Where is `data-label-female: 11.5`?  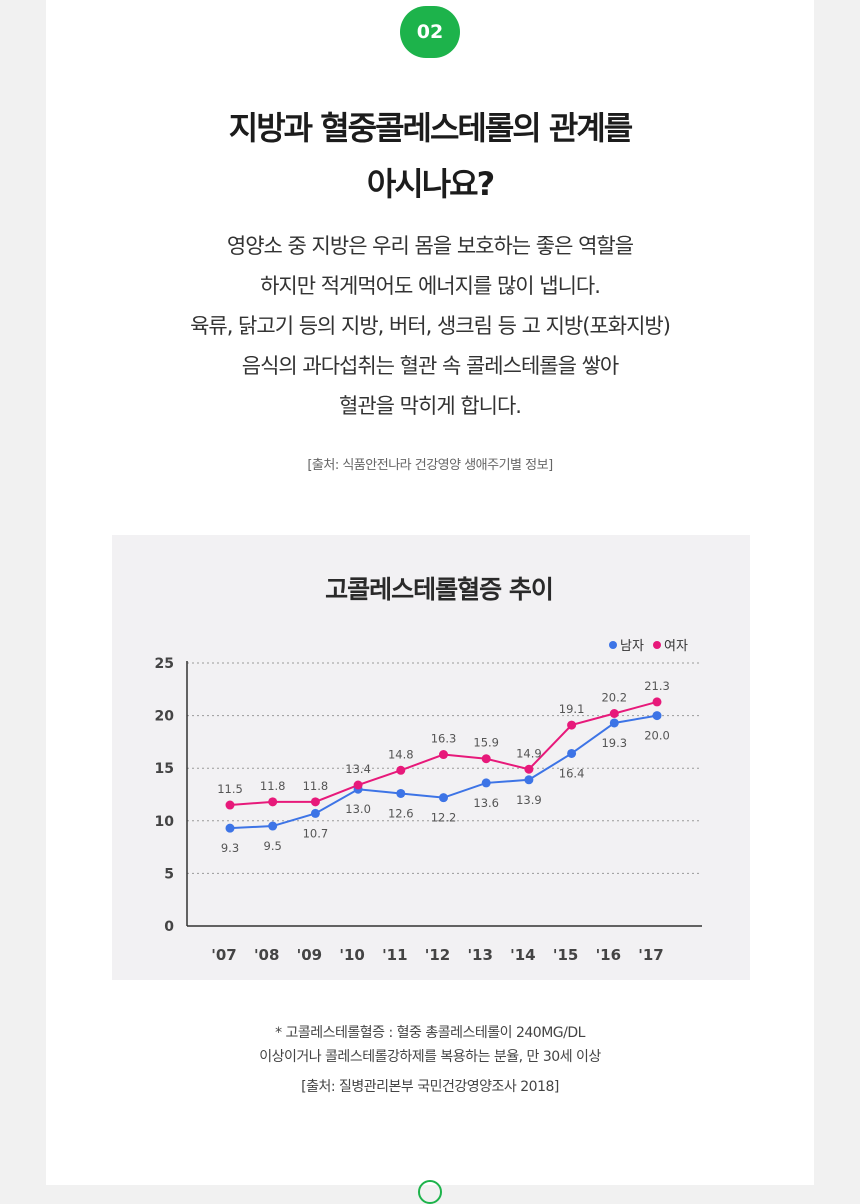
data-label-female: 11.5 is located at coordinates (230, 789).